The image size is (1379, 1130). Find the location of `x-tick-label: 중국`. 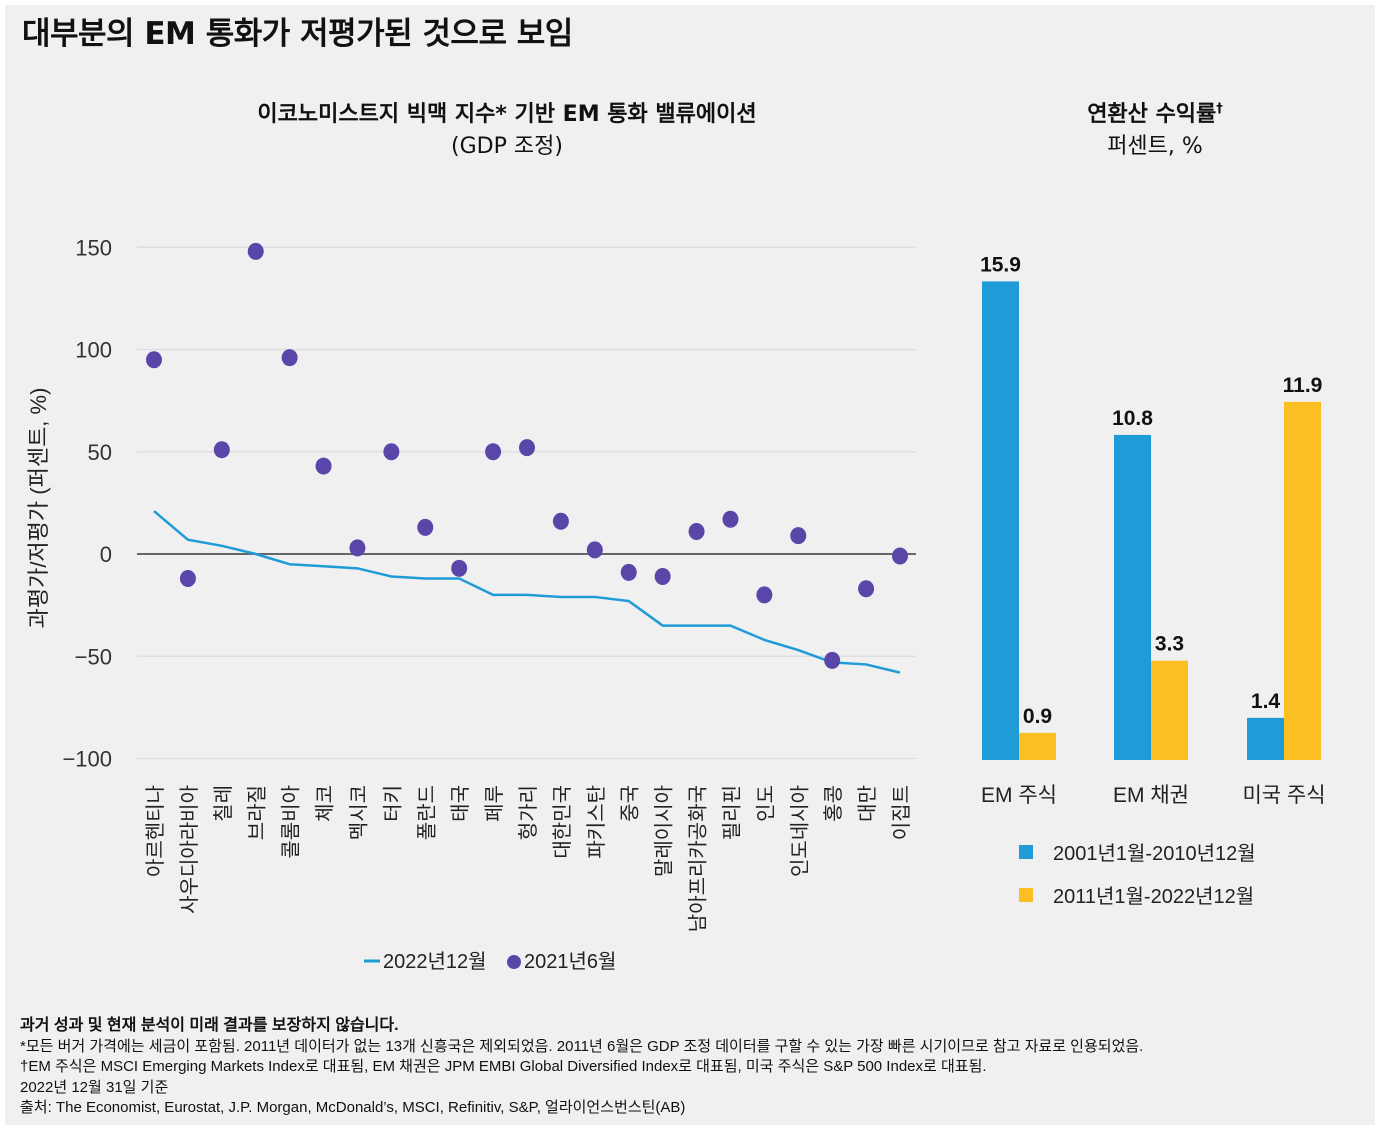

x-tick-label: 중국 is located at coordinates (631, 803).